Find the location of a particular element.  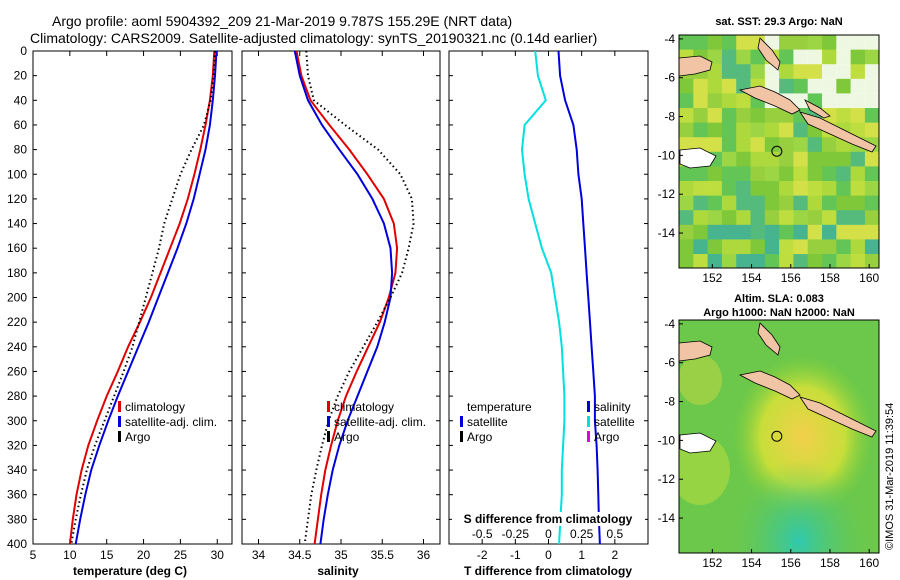

t-difference-xlabel: T difference from climatology is located at coordinates (548, 571).